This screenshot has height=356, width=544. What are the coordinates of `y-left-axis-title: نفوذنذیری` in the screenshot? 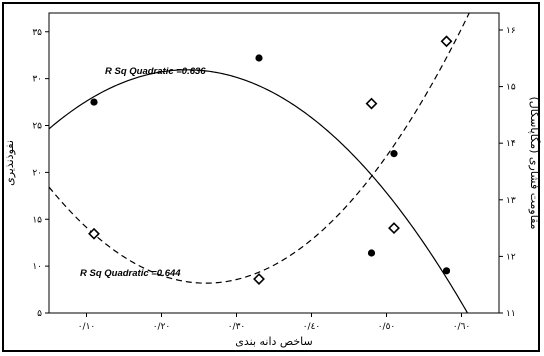 It's located at (9, 163).